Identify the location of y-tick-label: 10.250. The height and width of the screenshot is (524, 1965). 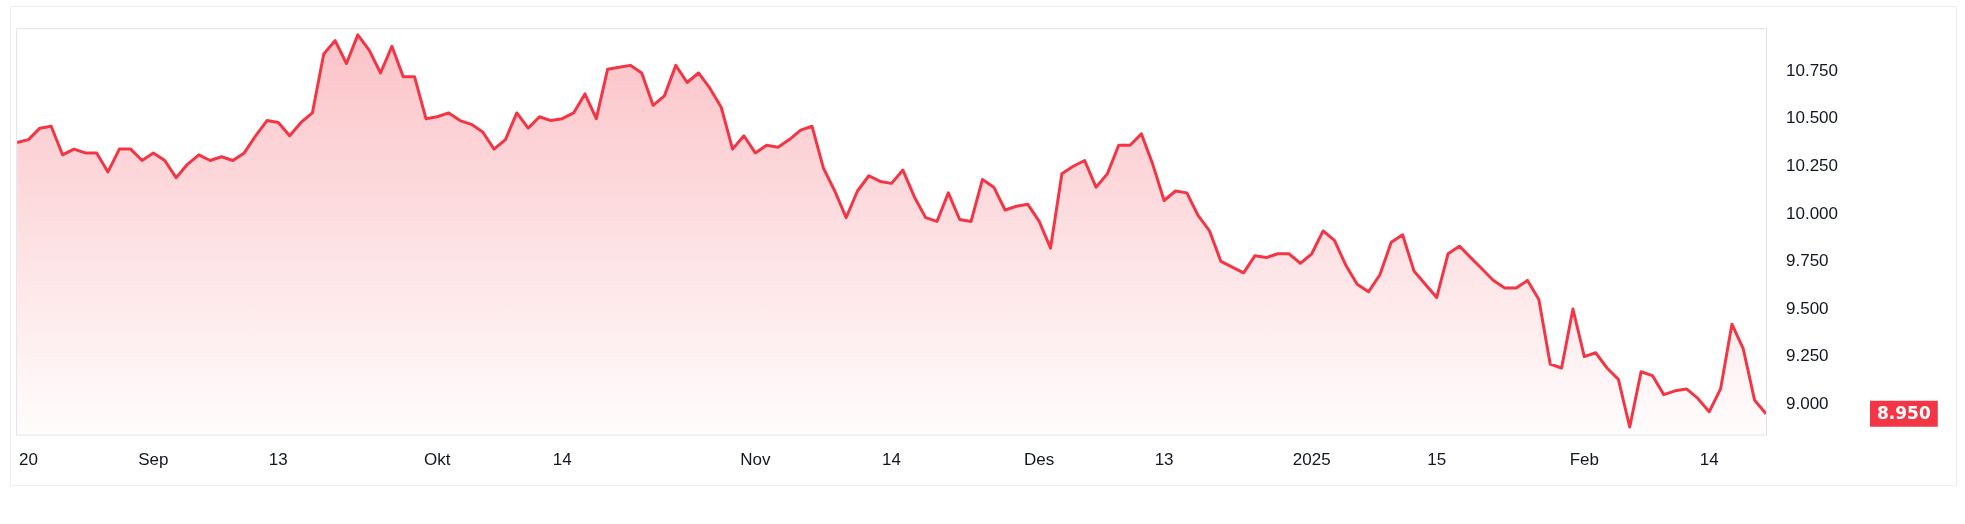
(1812, 165).